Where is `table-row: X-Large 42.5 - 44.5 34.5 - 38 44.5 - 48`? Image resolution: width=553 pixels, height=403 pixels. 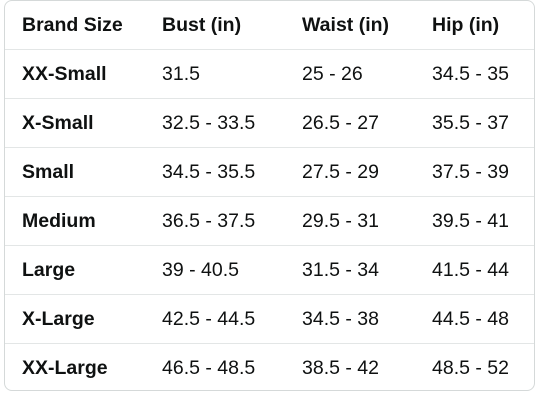 table-row: X-Large 42.5 - 44.5 34.5 - 38 44.5 - 48 is located at coordinates (269, 319).